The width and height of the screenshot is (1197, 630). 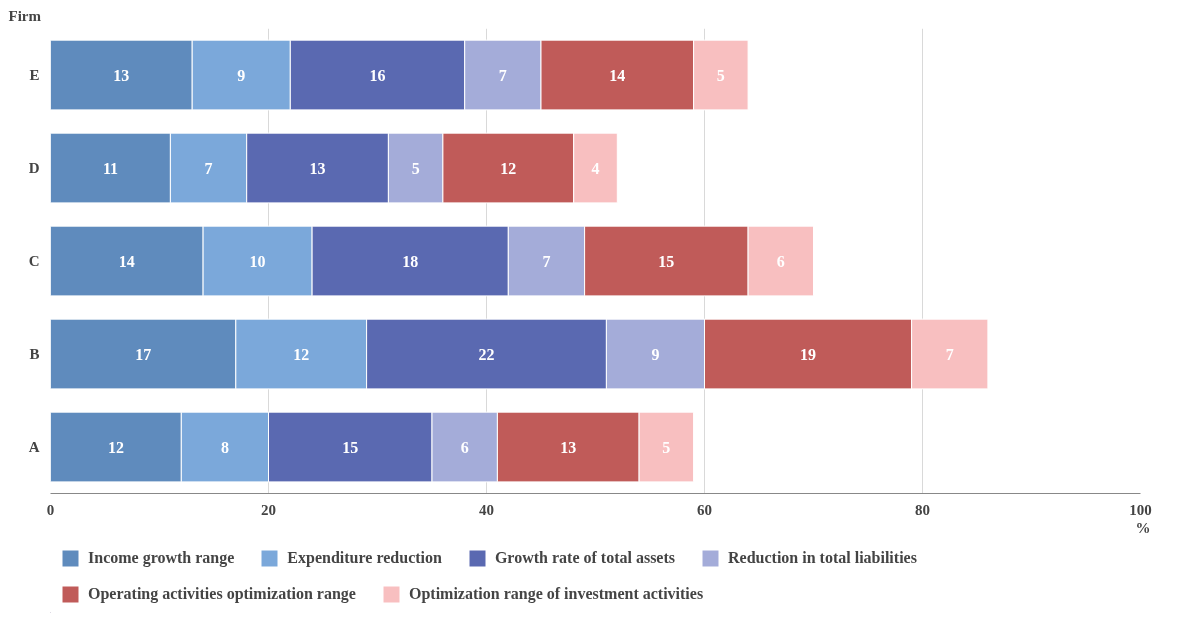 I want to click on x-tick-label: 100, so click(x=1140, y=509).